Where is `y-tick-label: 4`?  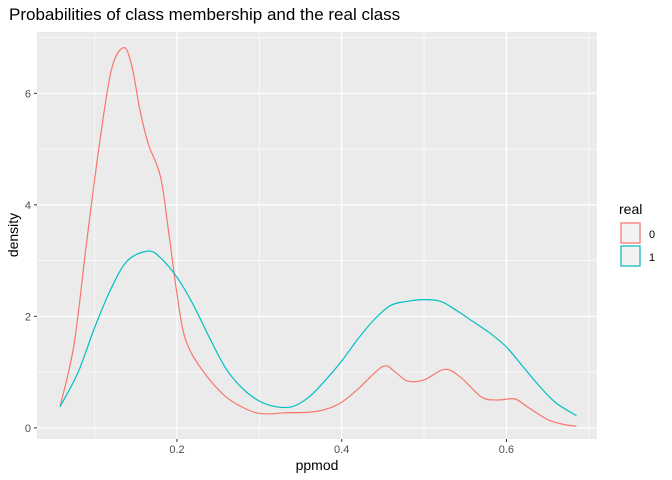
y-tick-label: 4 is located at coordinates (28, 206).